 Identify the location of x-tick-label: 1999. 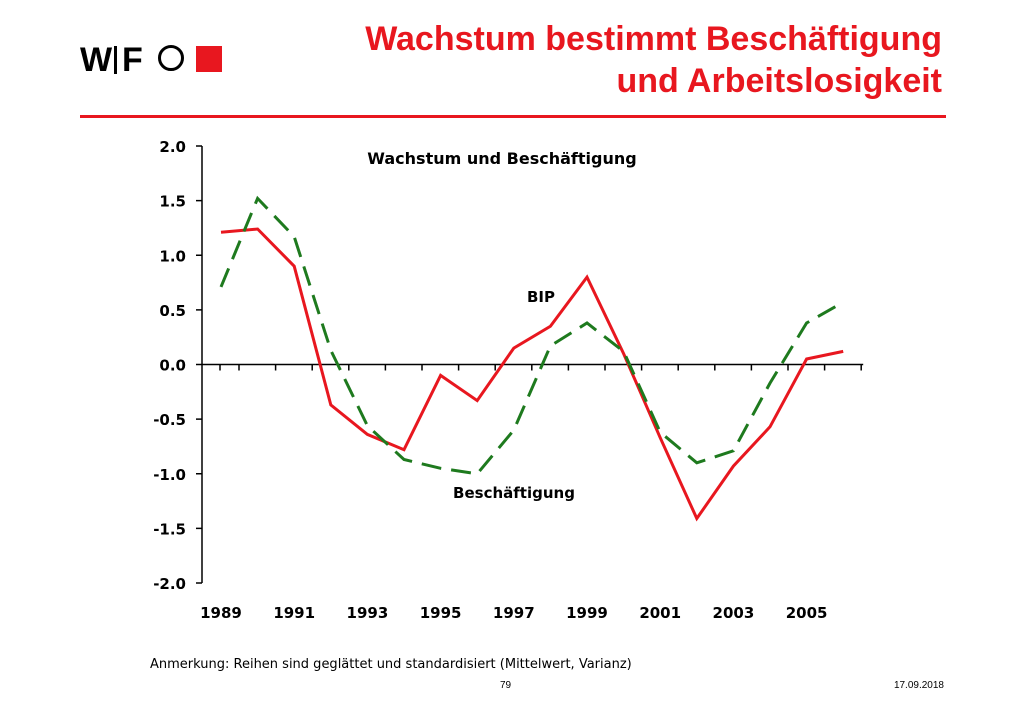
(587, 613).